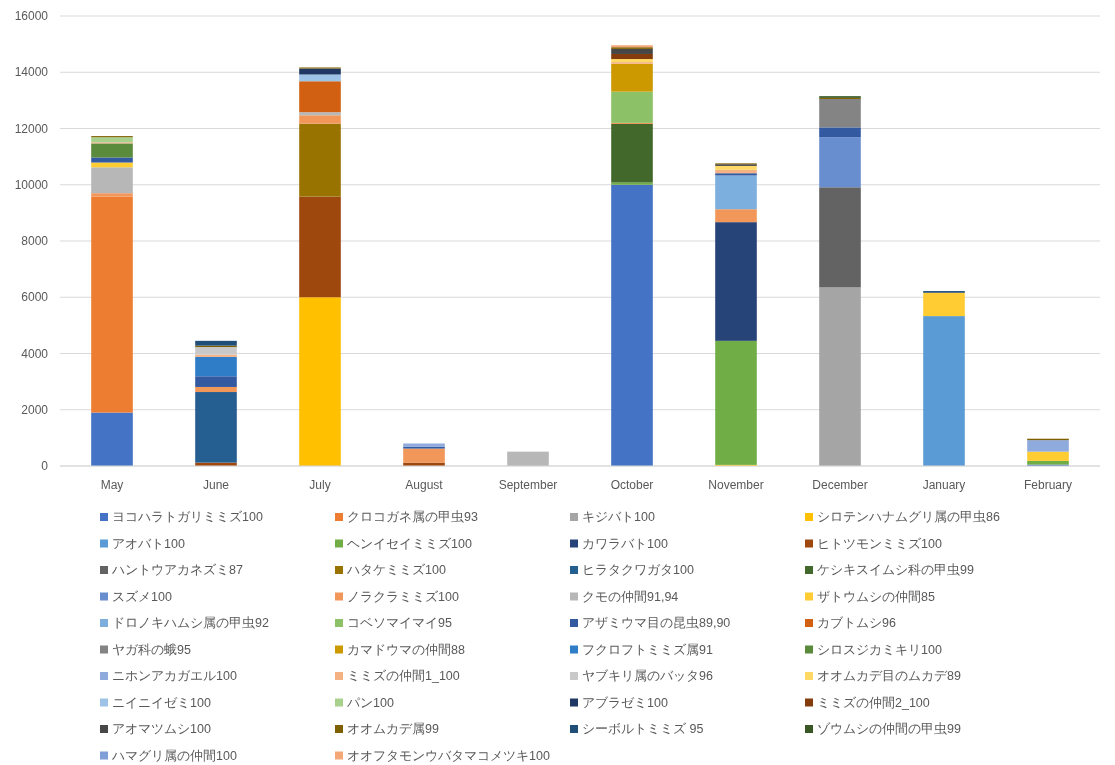  Describe the element at coordinates (174, 755) in the screenshot. I see `legend-label: ハマグリ属の仲間100` at that location.